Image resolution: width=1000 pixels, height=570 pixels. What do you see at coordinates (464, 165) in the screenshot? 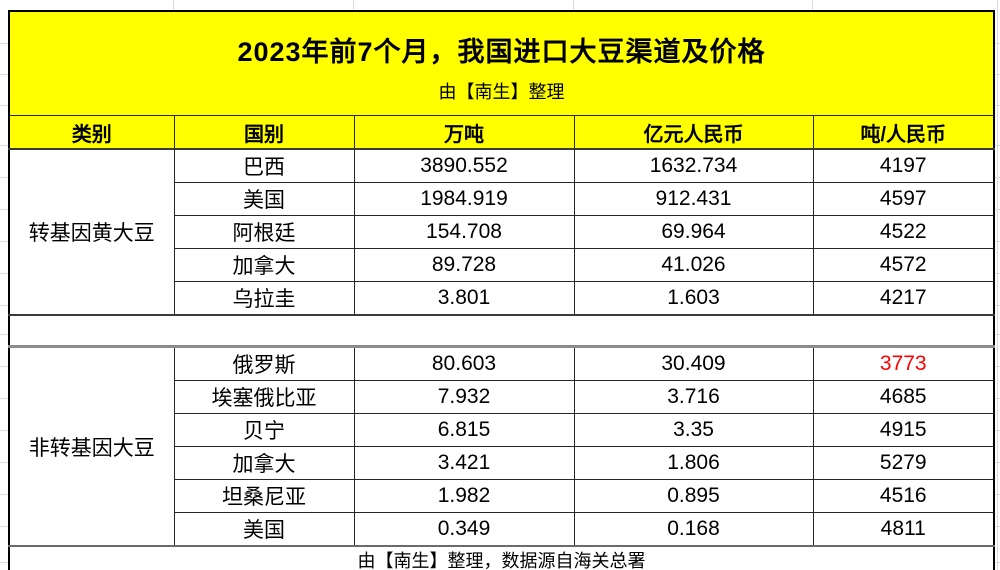
I see `tonnage-cell: 3890.552` at bounding box center [464, 165].